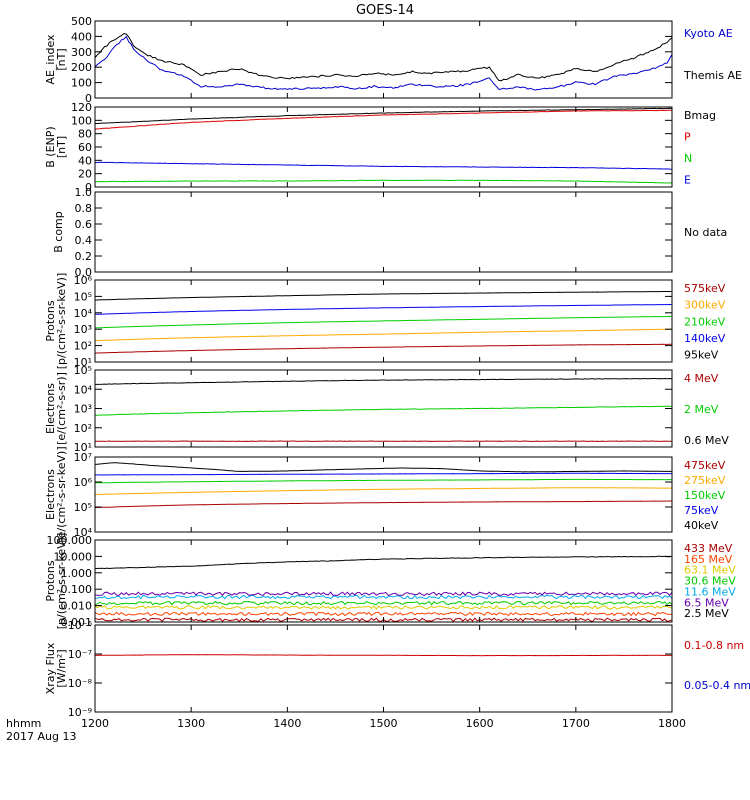 The image size is (750, 800). Describe the element at coordinates (700, 115) in the screenshot. I see `legend-label: Bmag` at that location.